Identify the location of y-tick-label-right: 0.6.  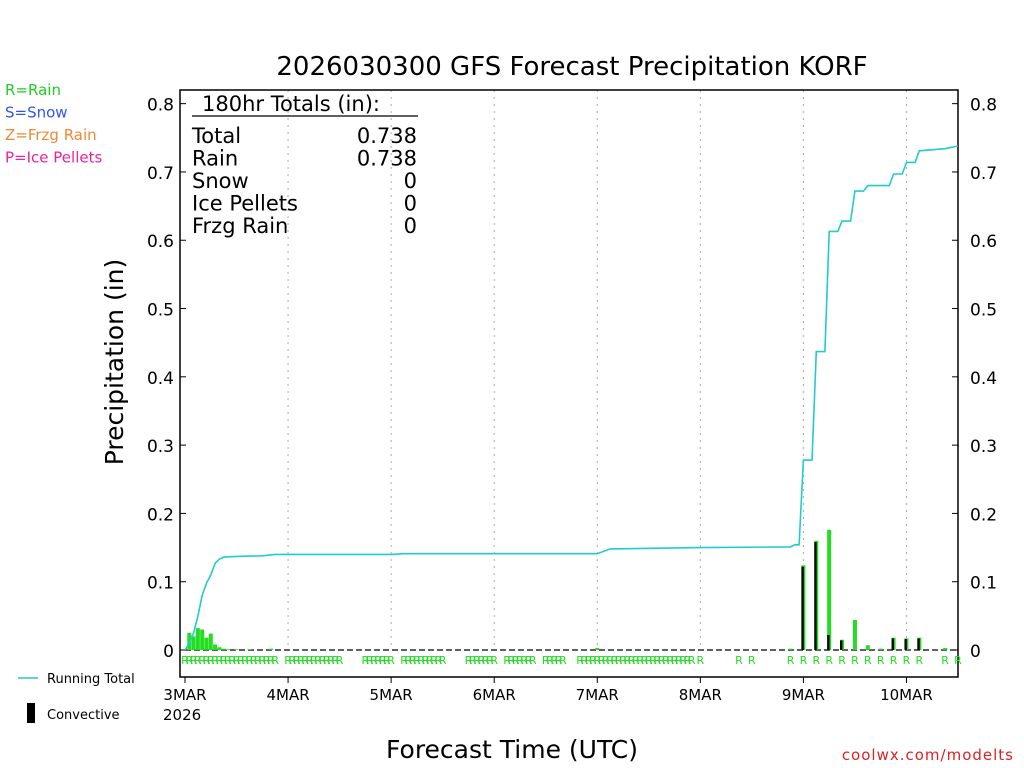
(983, 242).